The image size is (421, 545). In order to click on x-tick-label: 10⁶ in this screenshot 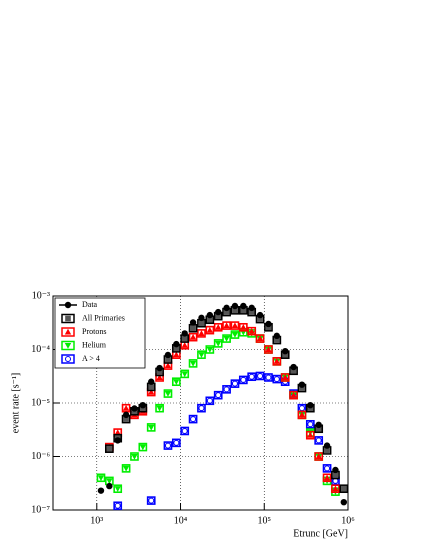, I will do `click(348, 520)`.